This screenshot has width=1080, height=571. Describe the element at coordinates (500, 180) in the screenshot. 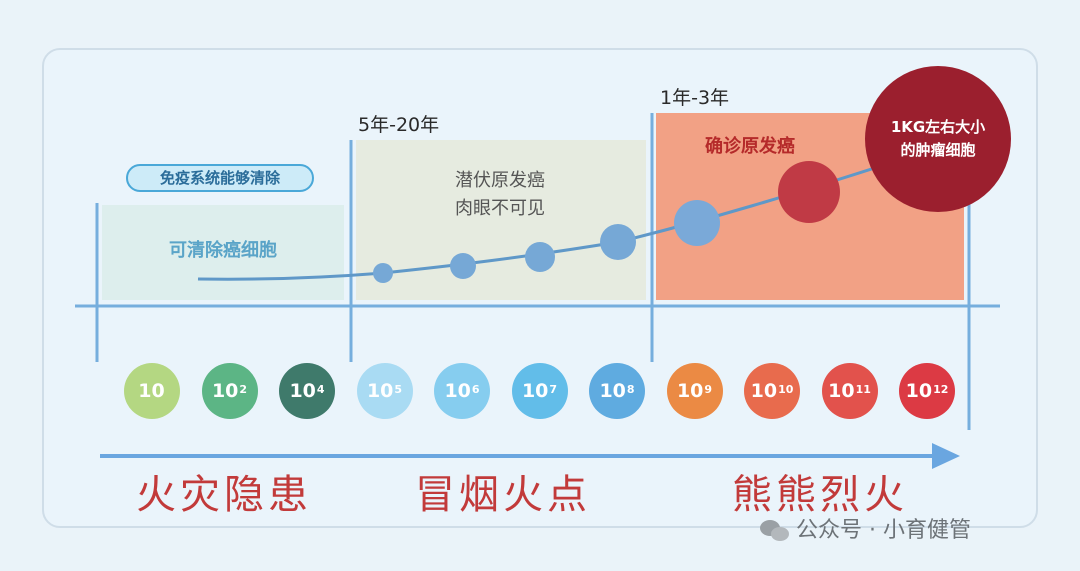

I see `latent-title: 潜伏原发癌` at that location.